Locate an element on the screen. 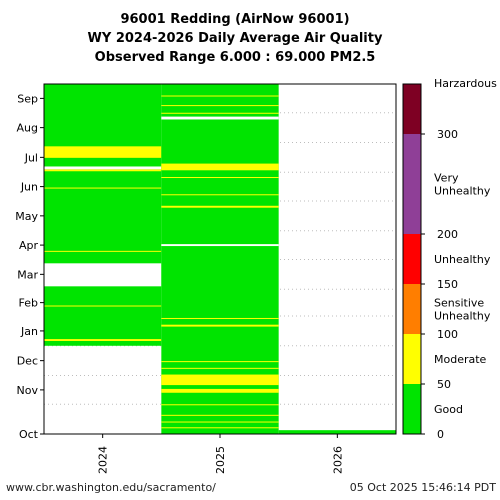 The image size is (500, 500). colorbar-category-label: Very is located at coordinates (446, 178).